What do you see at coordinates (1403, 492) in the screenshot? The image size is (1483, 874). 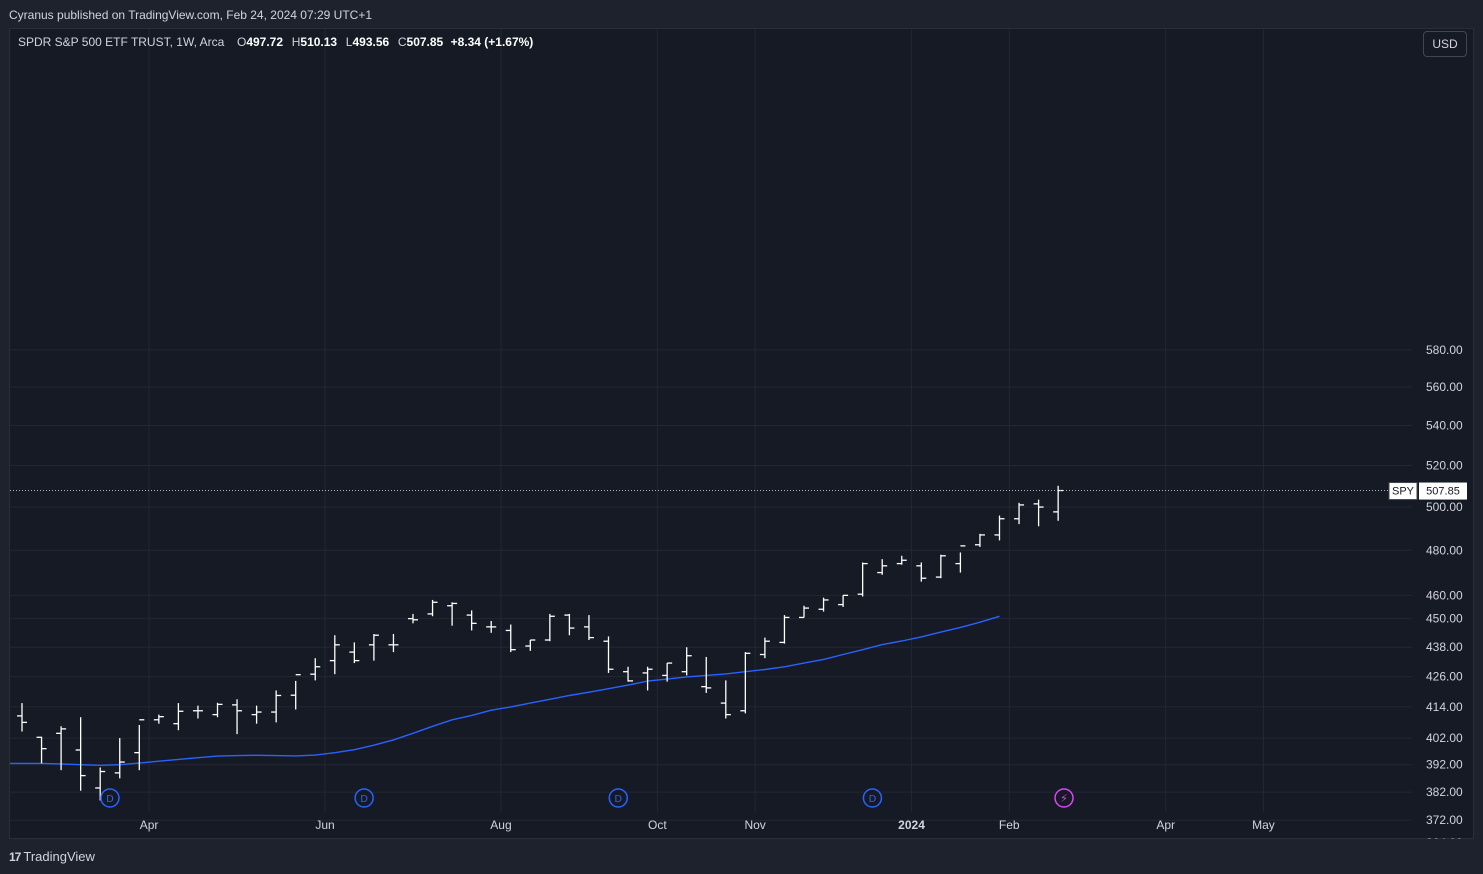 I see `price-tag-symbol: SPY` at bounding box center [1403, 492].